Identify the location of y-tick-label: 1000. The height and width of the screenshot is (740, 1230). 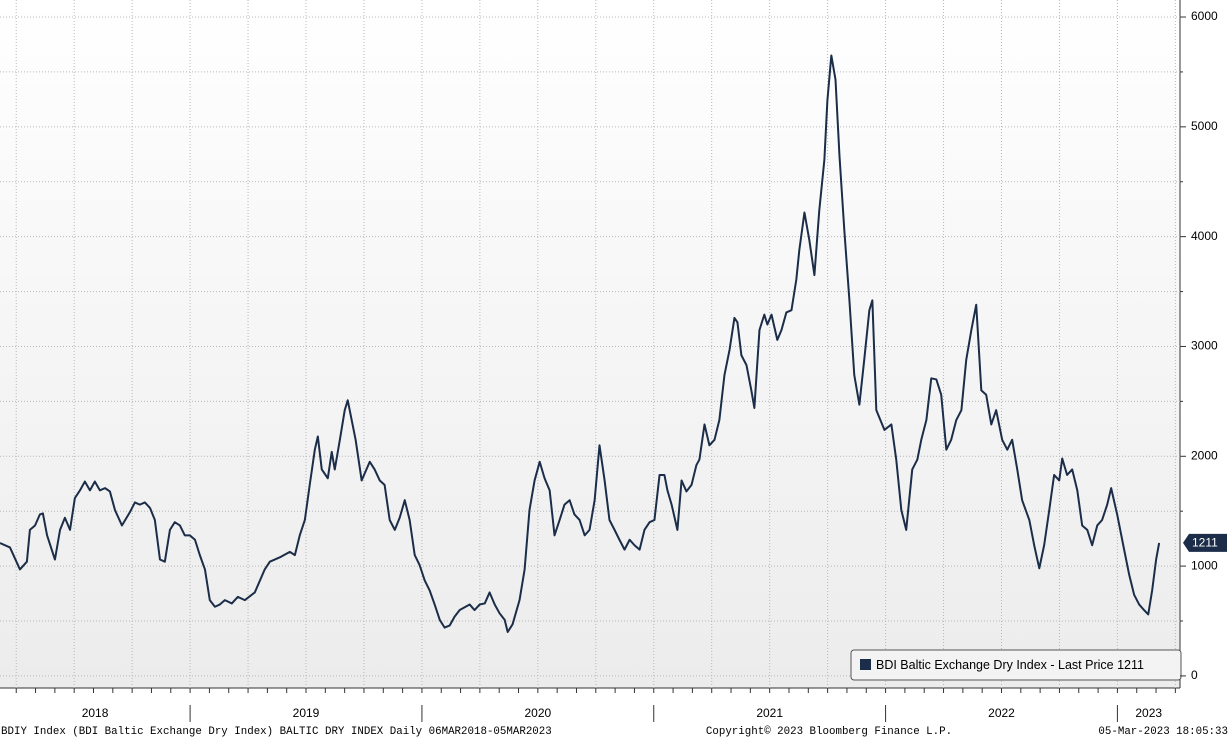
(1204, 565).